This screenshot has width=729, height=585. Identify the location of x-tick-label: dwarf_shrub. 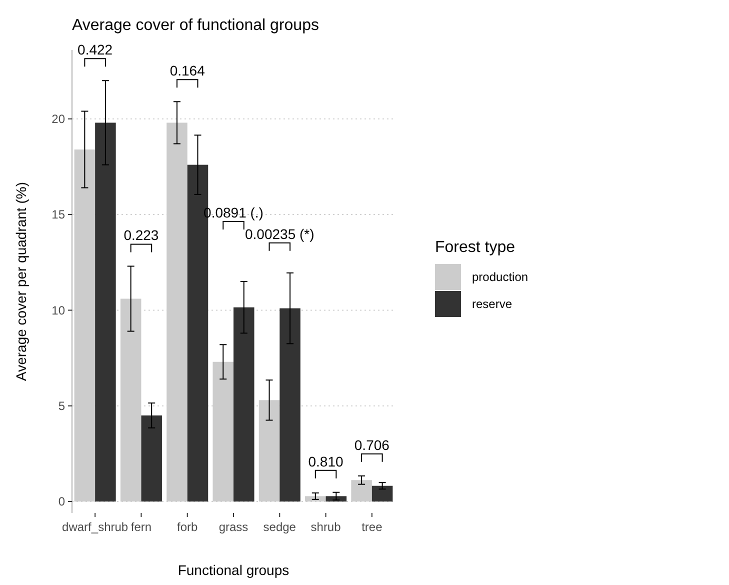
(95, 527).